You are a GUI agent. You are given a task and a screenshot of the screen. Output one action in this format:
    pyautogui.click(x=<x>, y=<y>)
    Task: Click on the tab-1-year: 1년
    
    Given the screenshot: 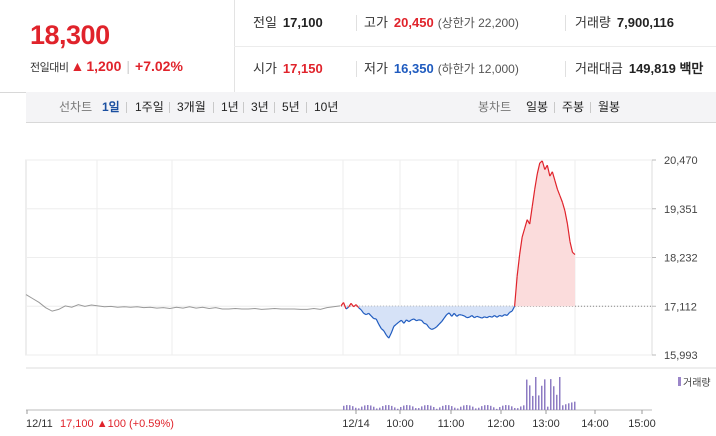 What is the action you would take?
    pyautogui.click(x=230, y=107)
    